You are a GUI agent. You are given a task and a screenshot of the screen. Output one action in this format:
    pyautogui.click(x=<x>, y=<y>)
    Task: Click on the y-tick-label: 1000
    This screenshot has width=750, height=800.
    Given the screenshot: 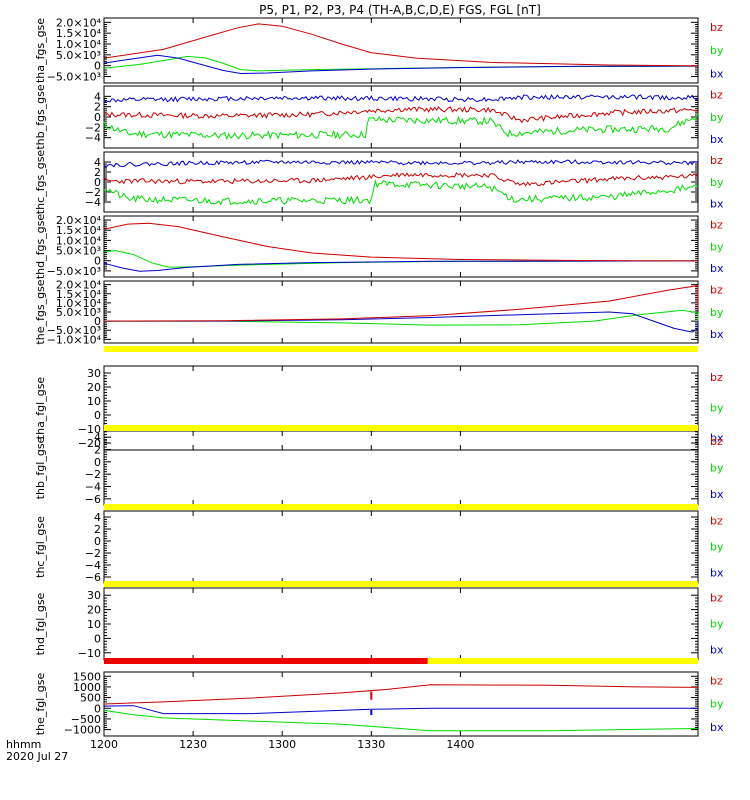 What is the action you would take?
    pyautogui.click(x=87, y=687)
    